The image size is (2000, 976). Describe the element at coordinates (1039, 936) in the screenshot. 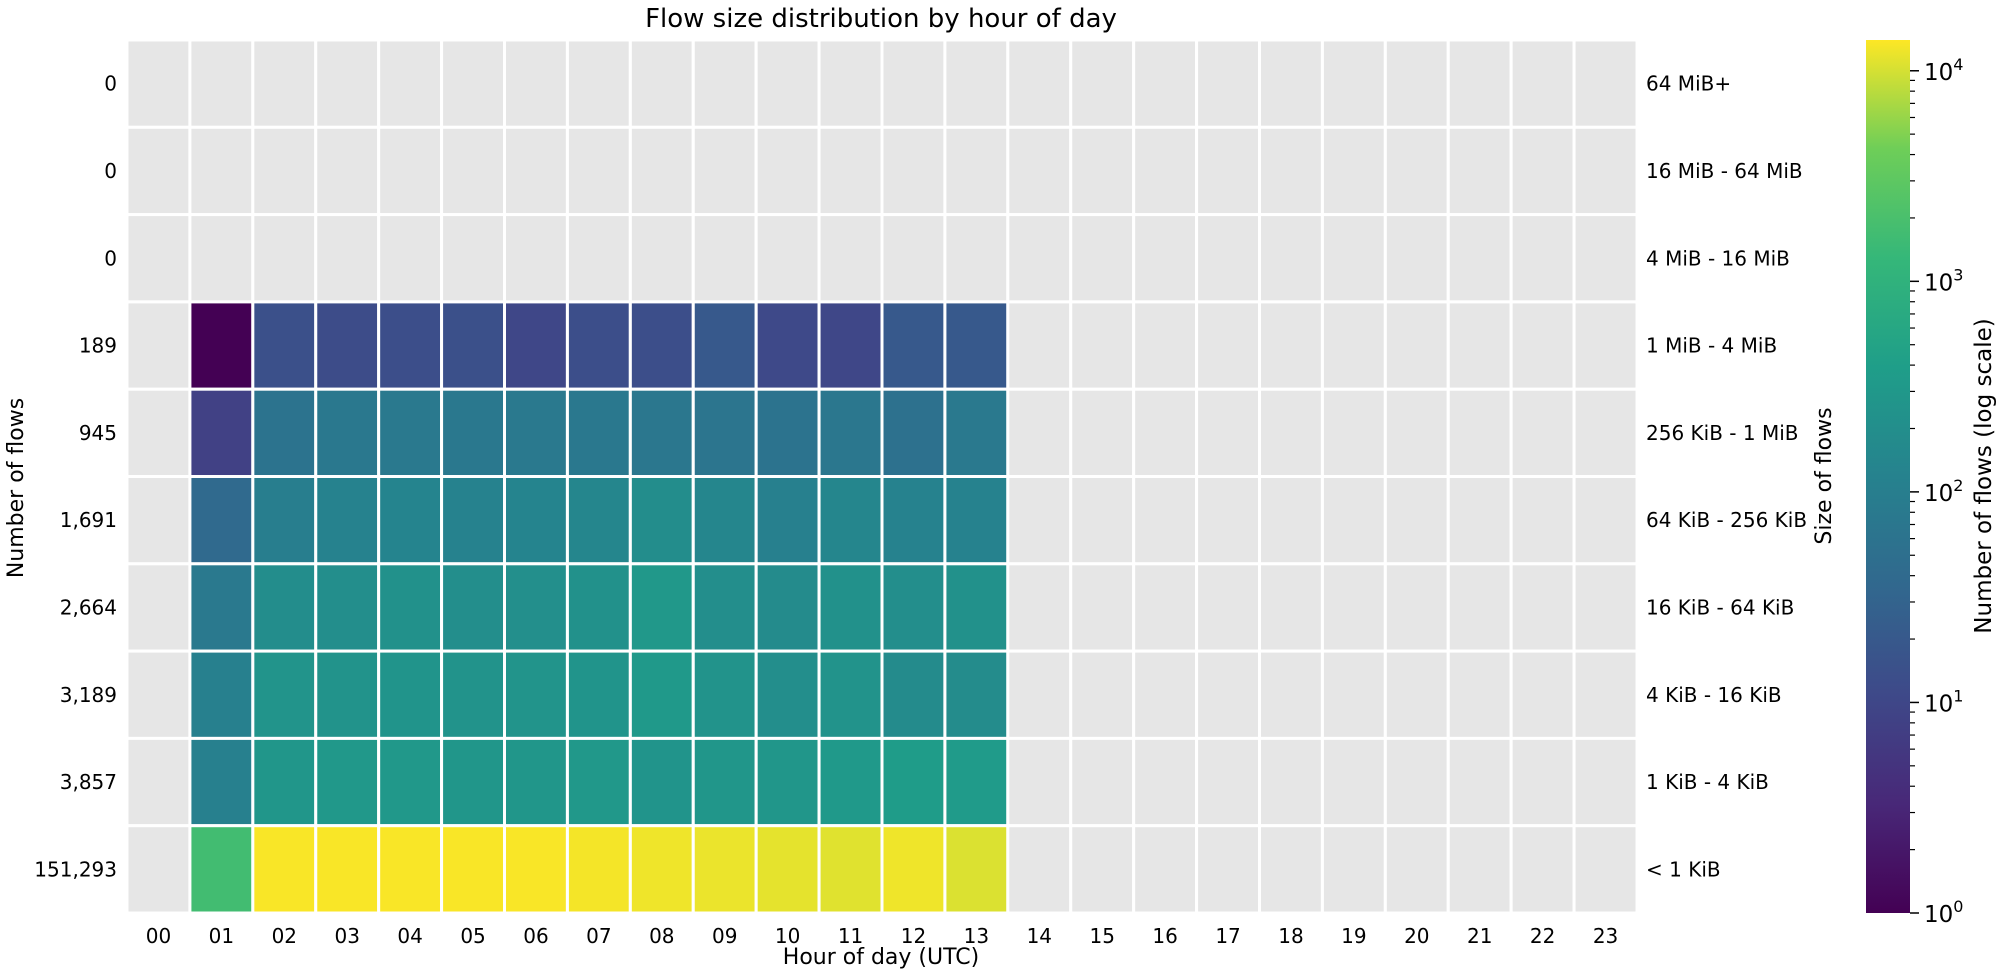

I see `x-tick-label: 14` at that location.